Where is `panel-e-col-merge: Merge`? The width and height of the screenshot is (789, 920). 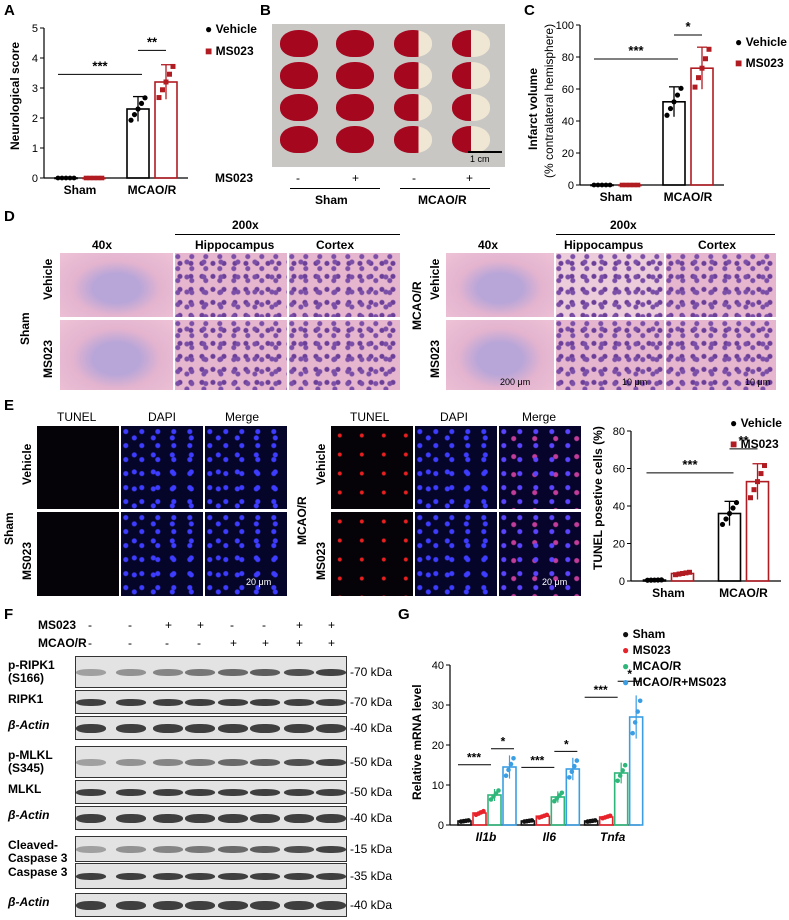 panel-e-col-merge: Merge is located at coordinates (242, 417).